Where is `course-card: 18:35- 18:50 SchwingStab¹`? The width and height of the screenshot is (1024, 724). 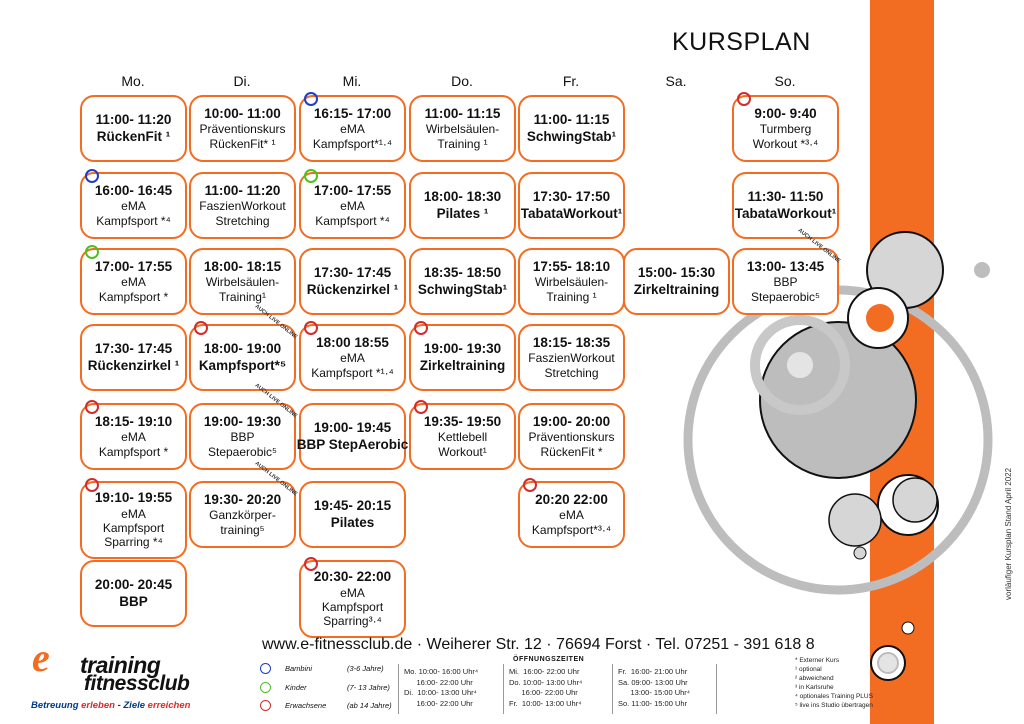 course-card: 18:35- 18:50 SchwingStab¹ is located at coordinates (462, 281).